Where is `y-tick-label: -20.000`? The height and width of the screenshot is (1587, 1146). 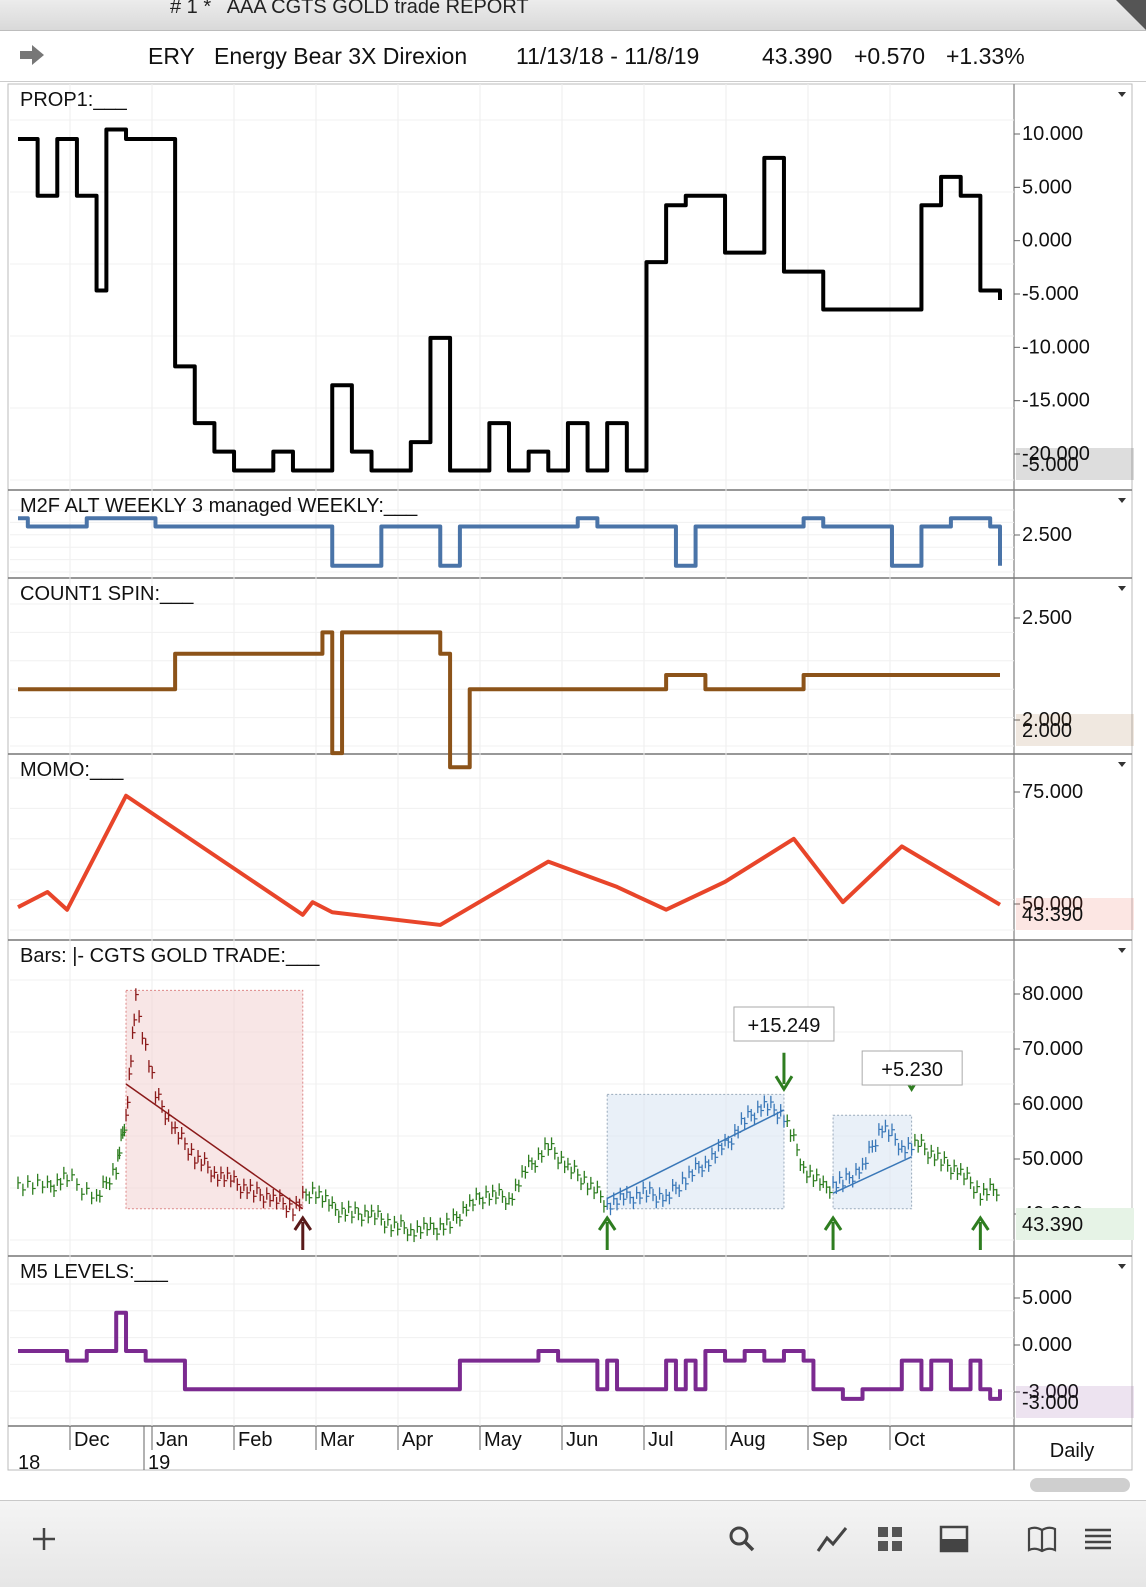
y-tick-label: -20.000 is located at coordinates (1056, 454).